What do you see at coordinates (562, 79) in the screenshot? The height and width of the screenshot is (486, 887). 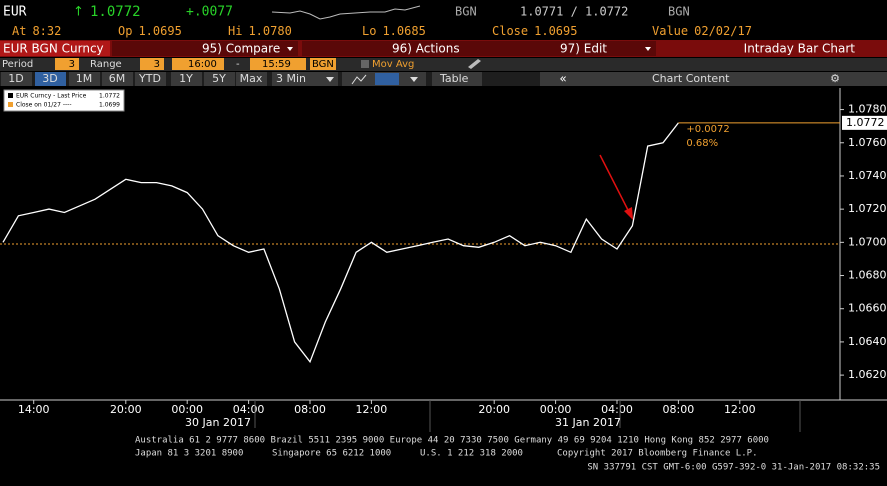 I see `collapse-button: «` at bounding box center [562, 79].